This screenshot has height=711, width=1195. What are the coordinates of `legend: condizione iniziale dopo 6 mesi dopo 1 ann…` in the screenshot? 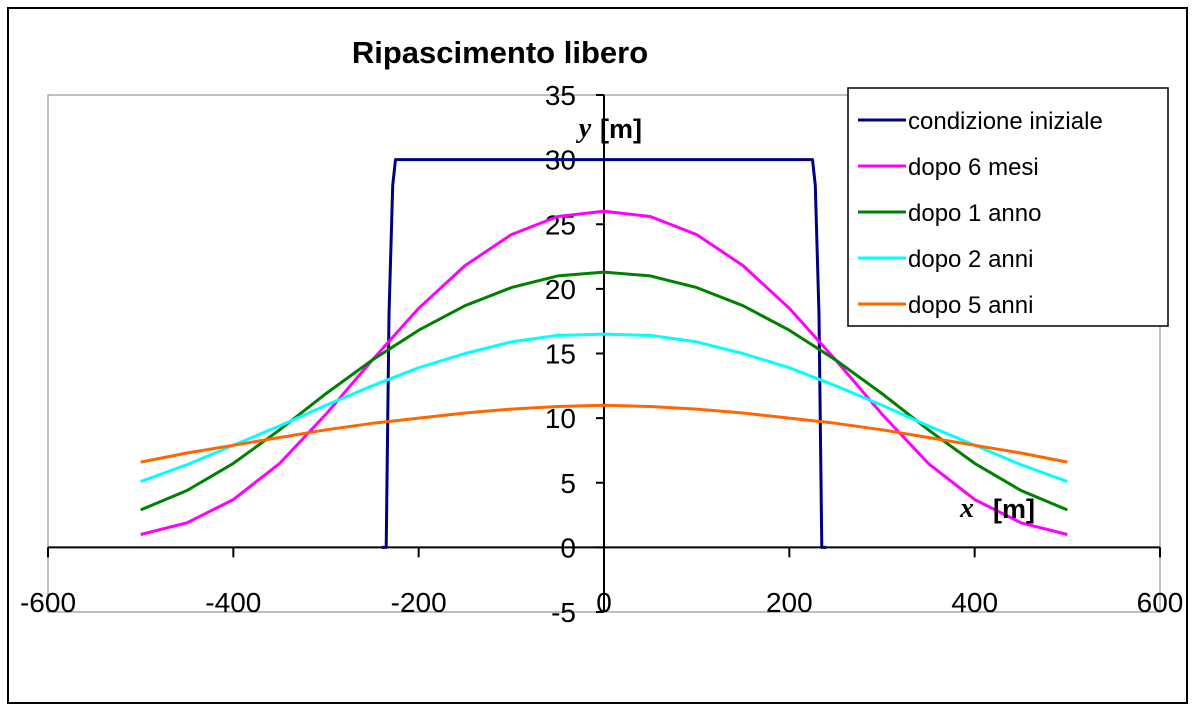 It's located at (1008, 207).